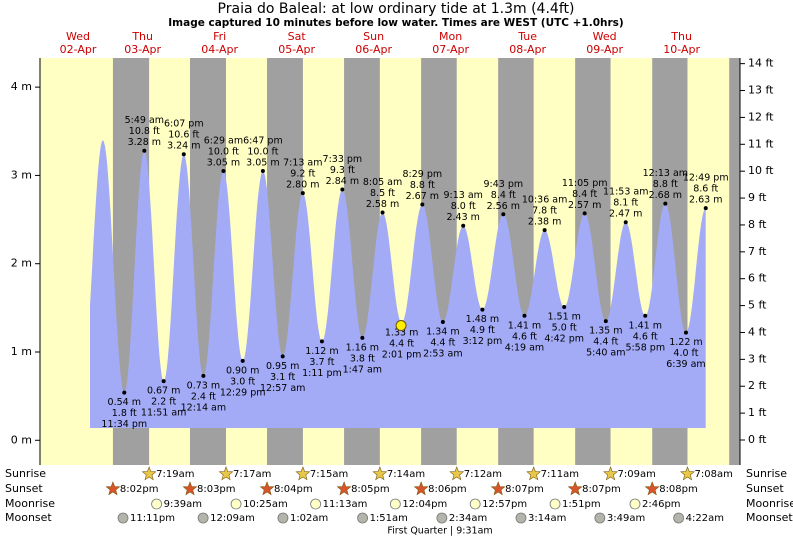 The image size is (793, 537). I want to click on row-time: 11:13am, so click(345, 504).